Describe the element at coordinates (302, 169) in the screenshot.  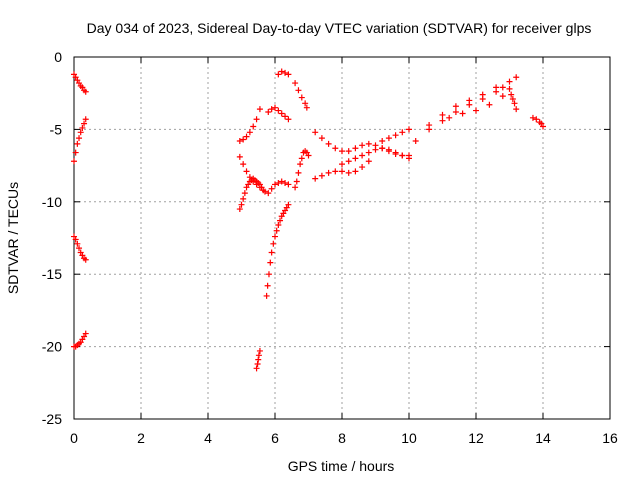
I see `data-series-s14` at that location.